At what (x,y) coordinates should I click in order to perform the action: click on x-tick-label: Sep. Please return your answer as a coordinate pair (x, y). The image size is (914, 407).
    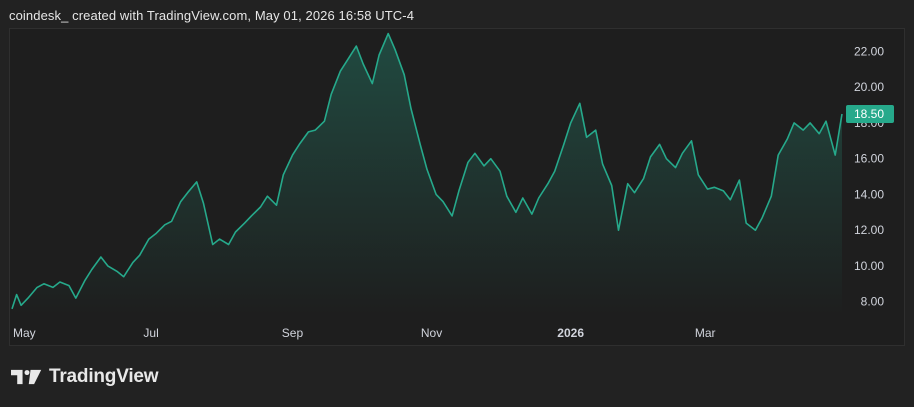
    Looking at the image, I should click on (293, 333).